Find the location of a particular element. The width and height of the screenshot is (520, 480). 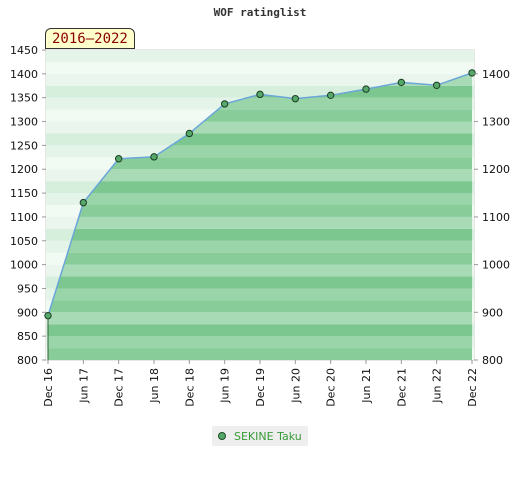

x-tick-label: Dec 21 is located at coordinates (401, 387).